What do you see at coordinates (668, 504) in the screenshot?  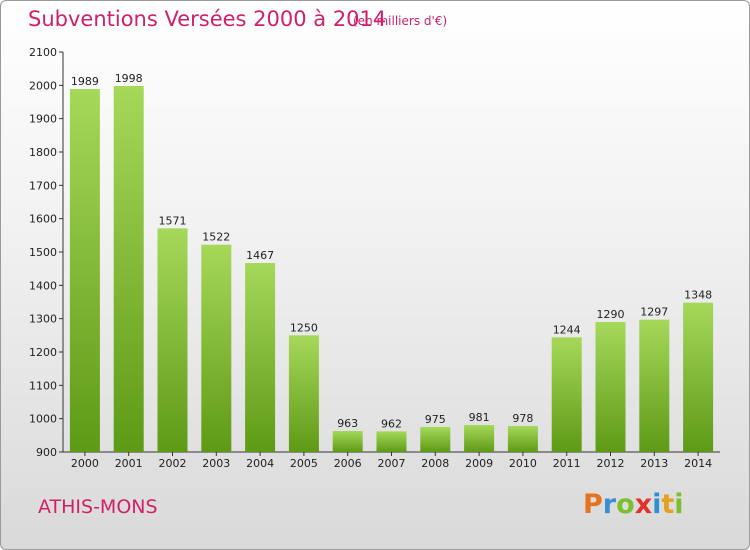 I see `logo-letter: t` at bounding box center [668, 504].